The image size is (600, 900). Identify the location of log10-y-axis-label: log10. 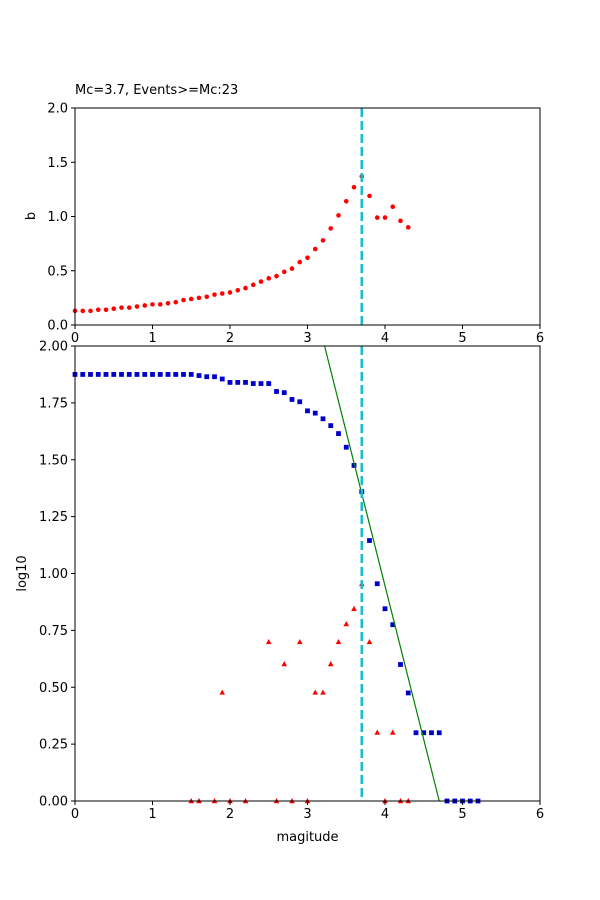
(22, 573).